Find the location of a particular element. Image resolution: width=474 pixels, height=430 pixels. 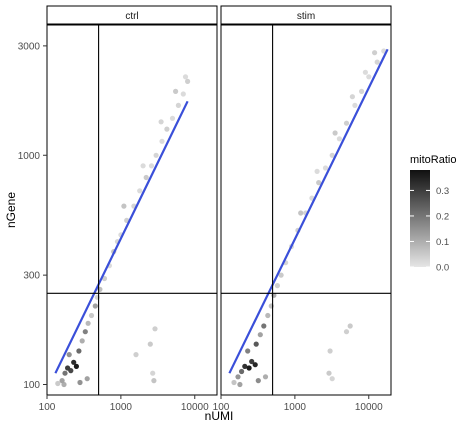

y-axis: 100 300 1000 3000 is located at coordinates (32, 216).